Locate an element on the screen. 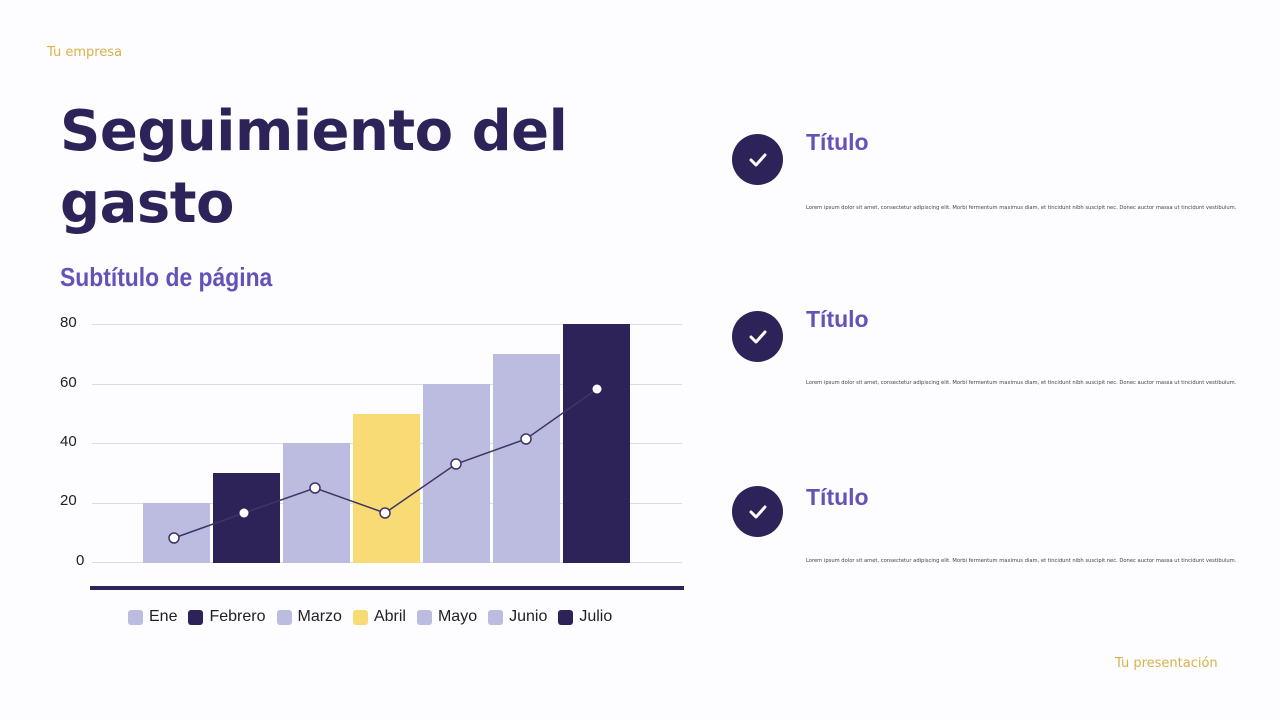 The image size is (1280, 720). trend-line is located at coordinates (385, 464).